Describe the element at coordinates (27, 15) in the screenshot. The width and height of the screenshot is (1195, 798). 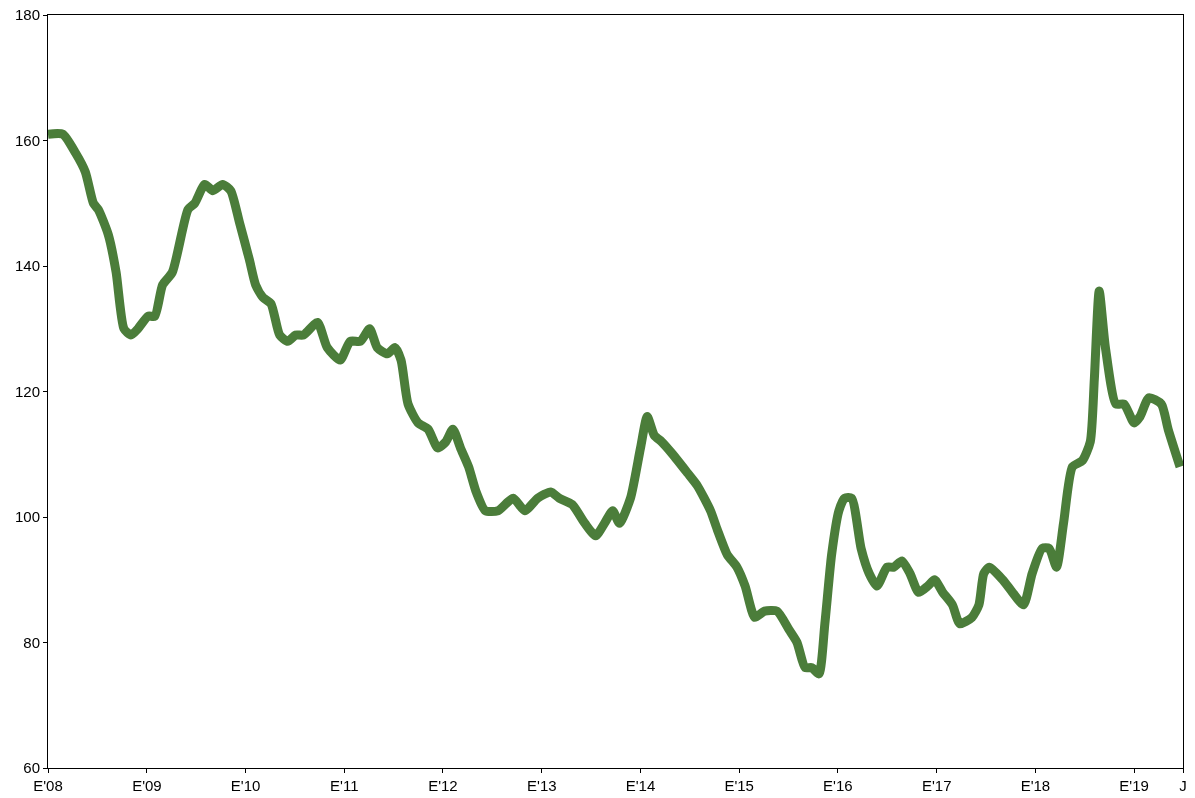
I see `y-tick-label: 180` at that location.